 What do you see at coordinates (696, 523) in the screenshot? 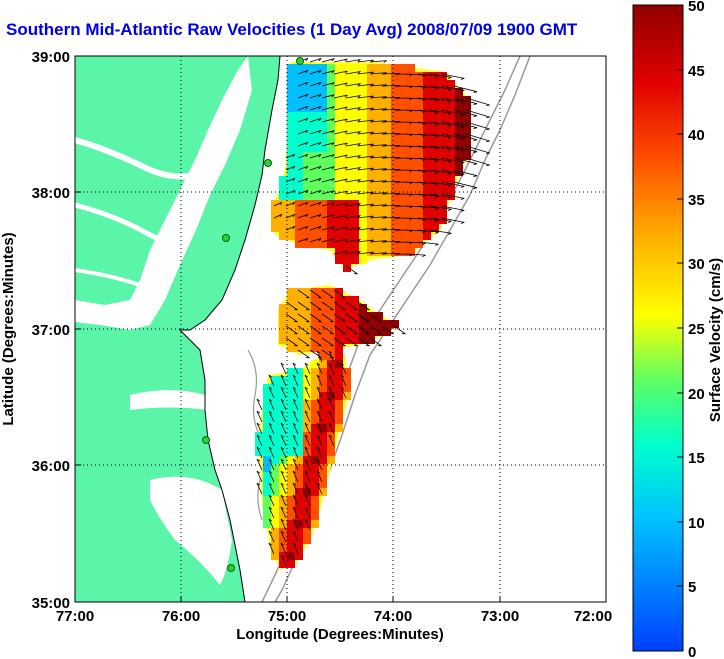
I see `colorbar-tick-label: 10` at bounding box center [696, 523].